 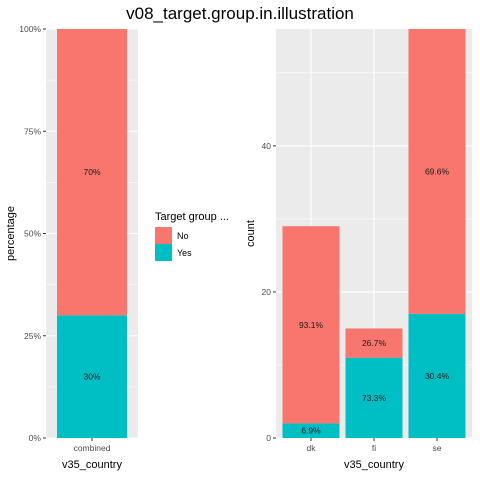 What do you see at coordinates (183, 236) in the screenshot?
I see `legend-label-no: No` at bounding box center [183, 236].